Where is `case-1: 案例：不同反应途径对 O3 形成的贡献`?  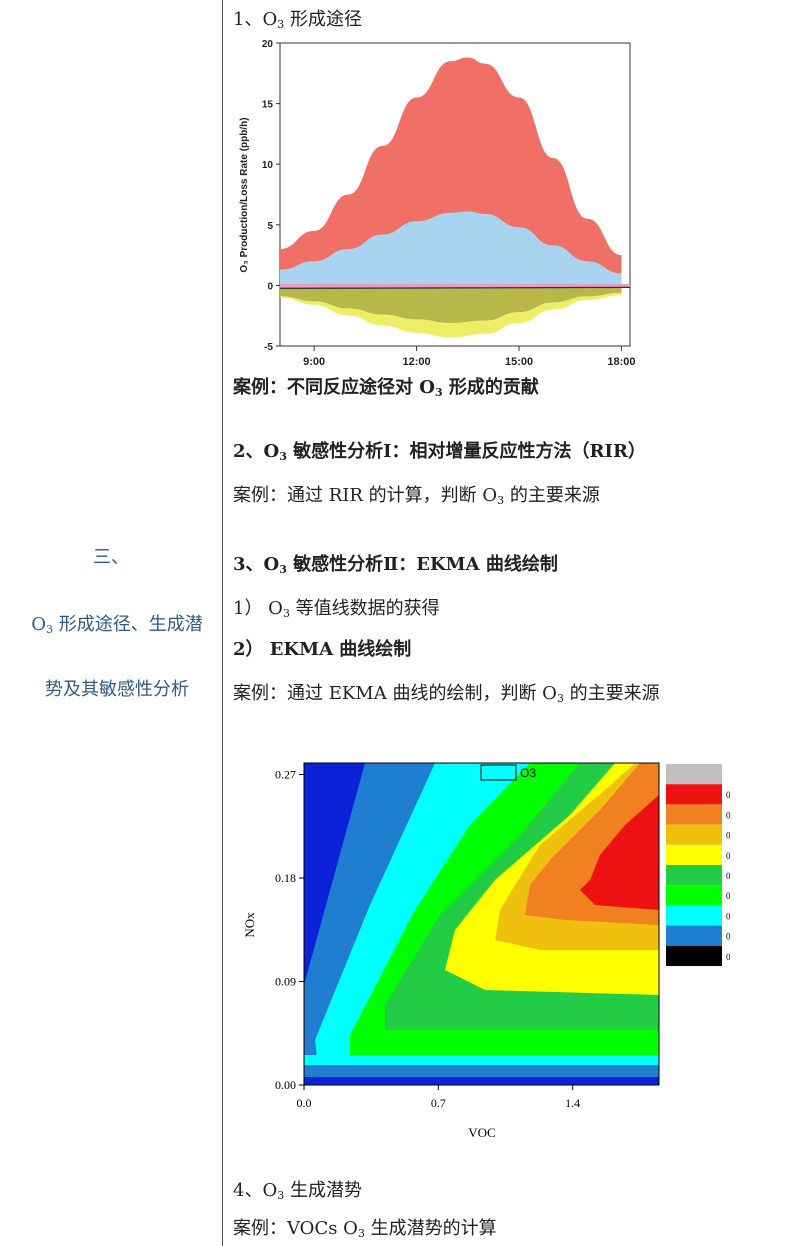 case-1: 案例：不同反应途径对 O3 形成的贡献 is located at coordinates (386, 388).